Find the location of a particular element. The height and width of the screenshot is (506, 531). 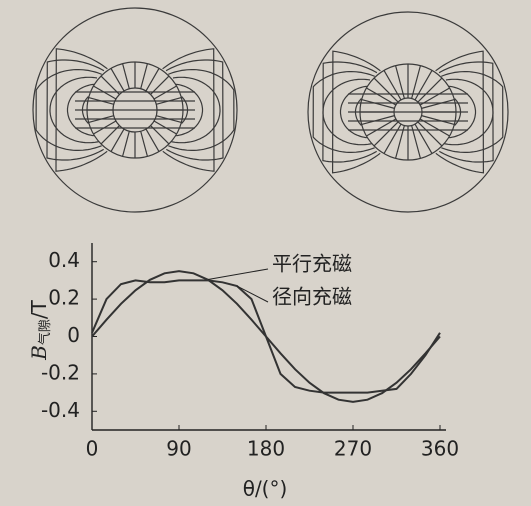

x-axis-label: θ/(°) is located at coordinates (265, 489).